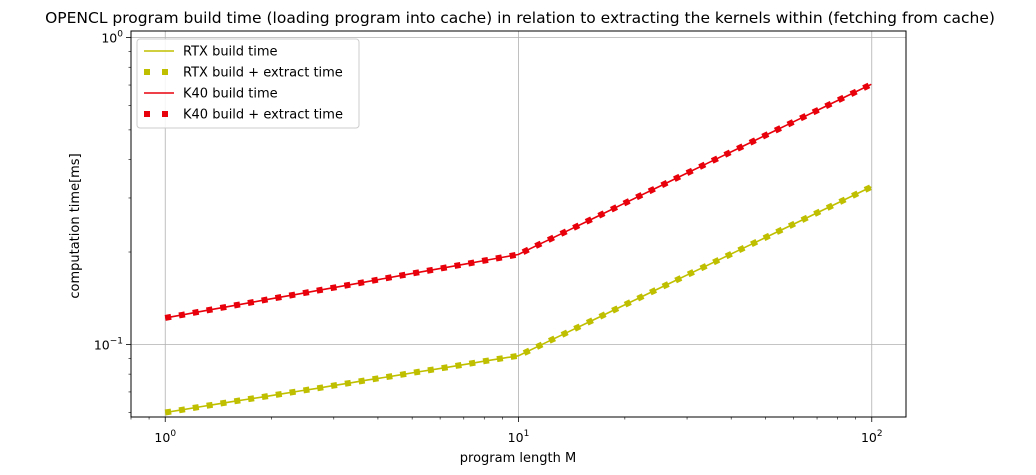  Describe the element at coordinates (112, 38) in the screenshot. I see `y-tick-label: 10⁰` at that location.